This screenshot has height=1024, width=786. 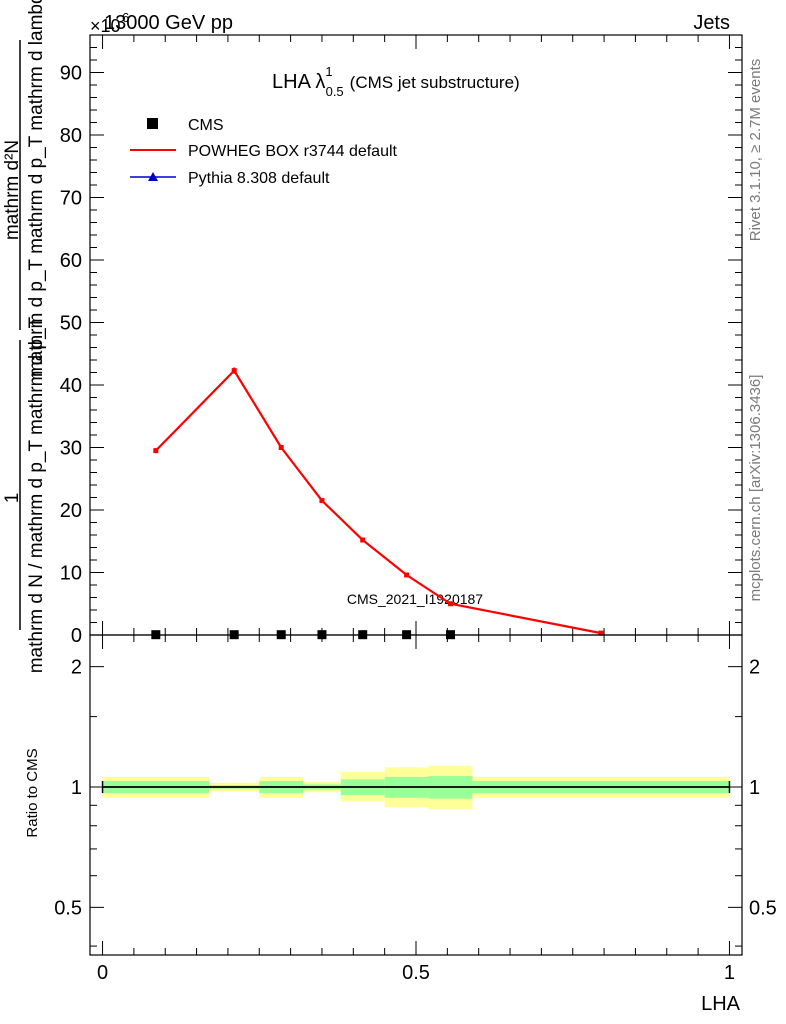 I want to click on watermark: CMS_2021_I1920187, so click(x=415, y=599).